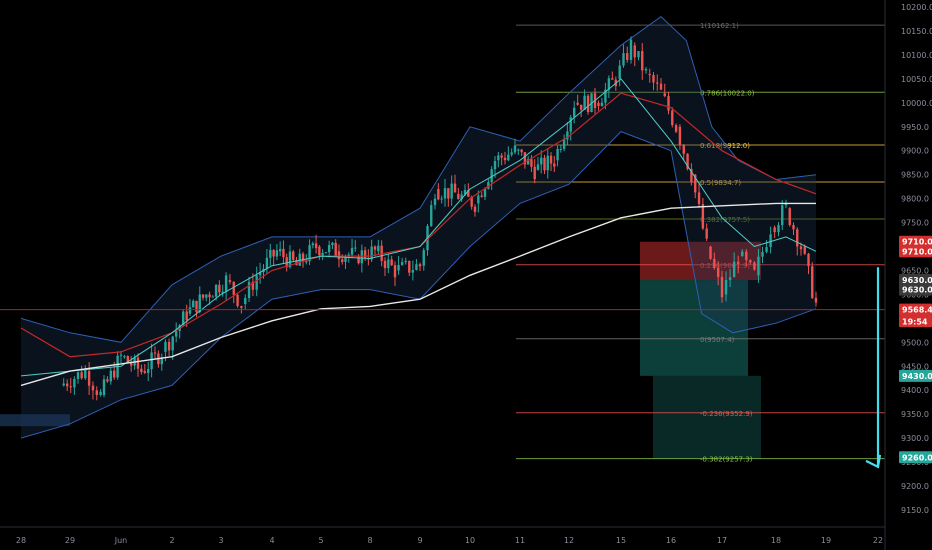  I want to click on price-tag-label: 9260.0, so click(917, 457).